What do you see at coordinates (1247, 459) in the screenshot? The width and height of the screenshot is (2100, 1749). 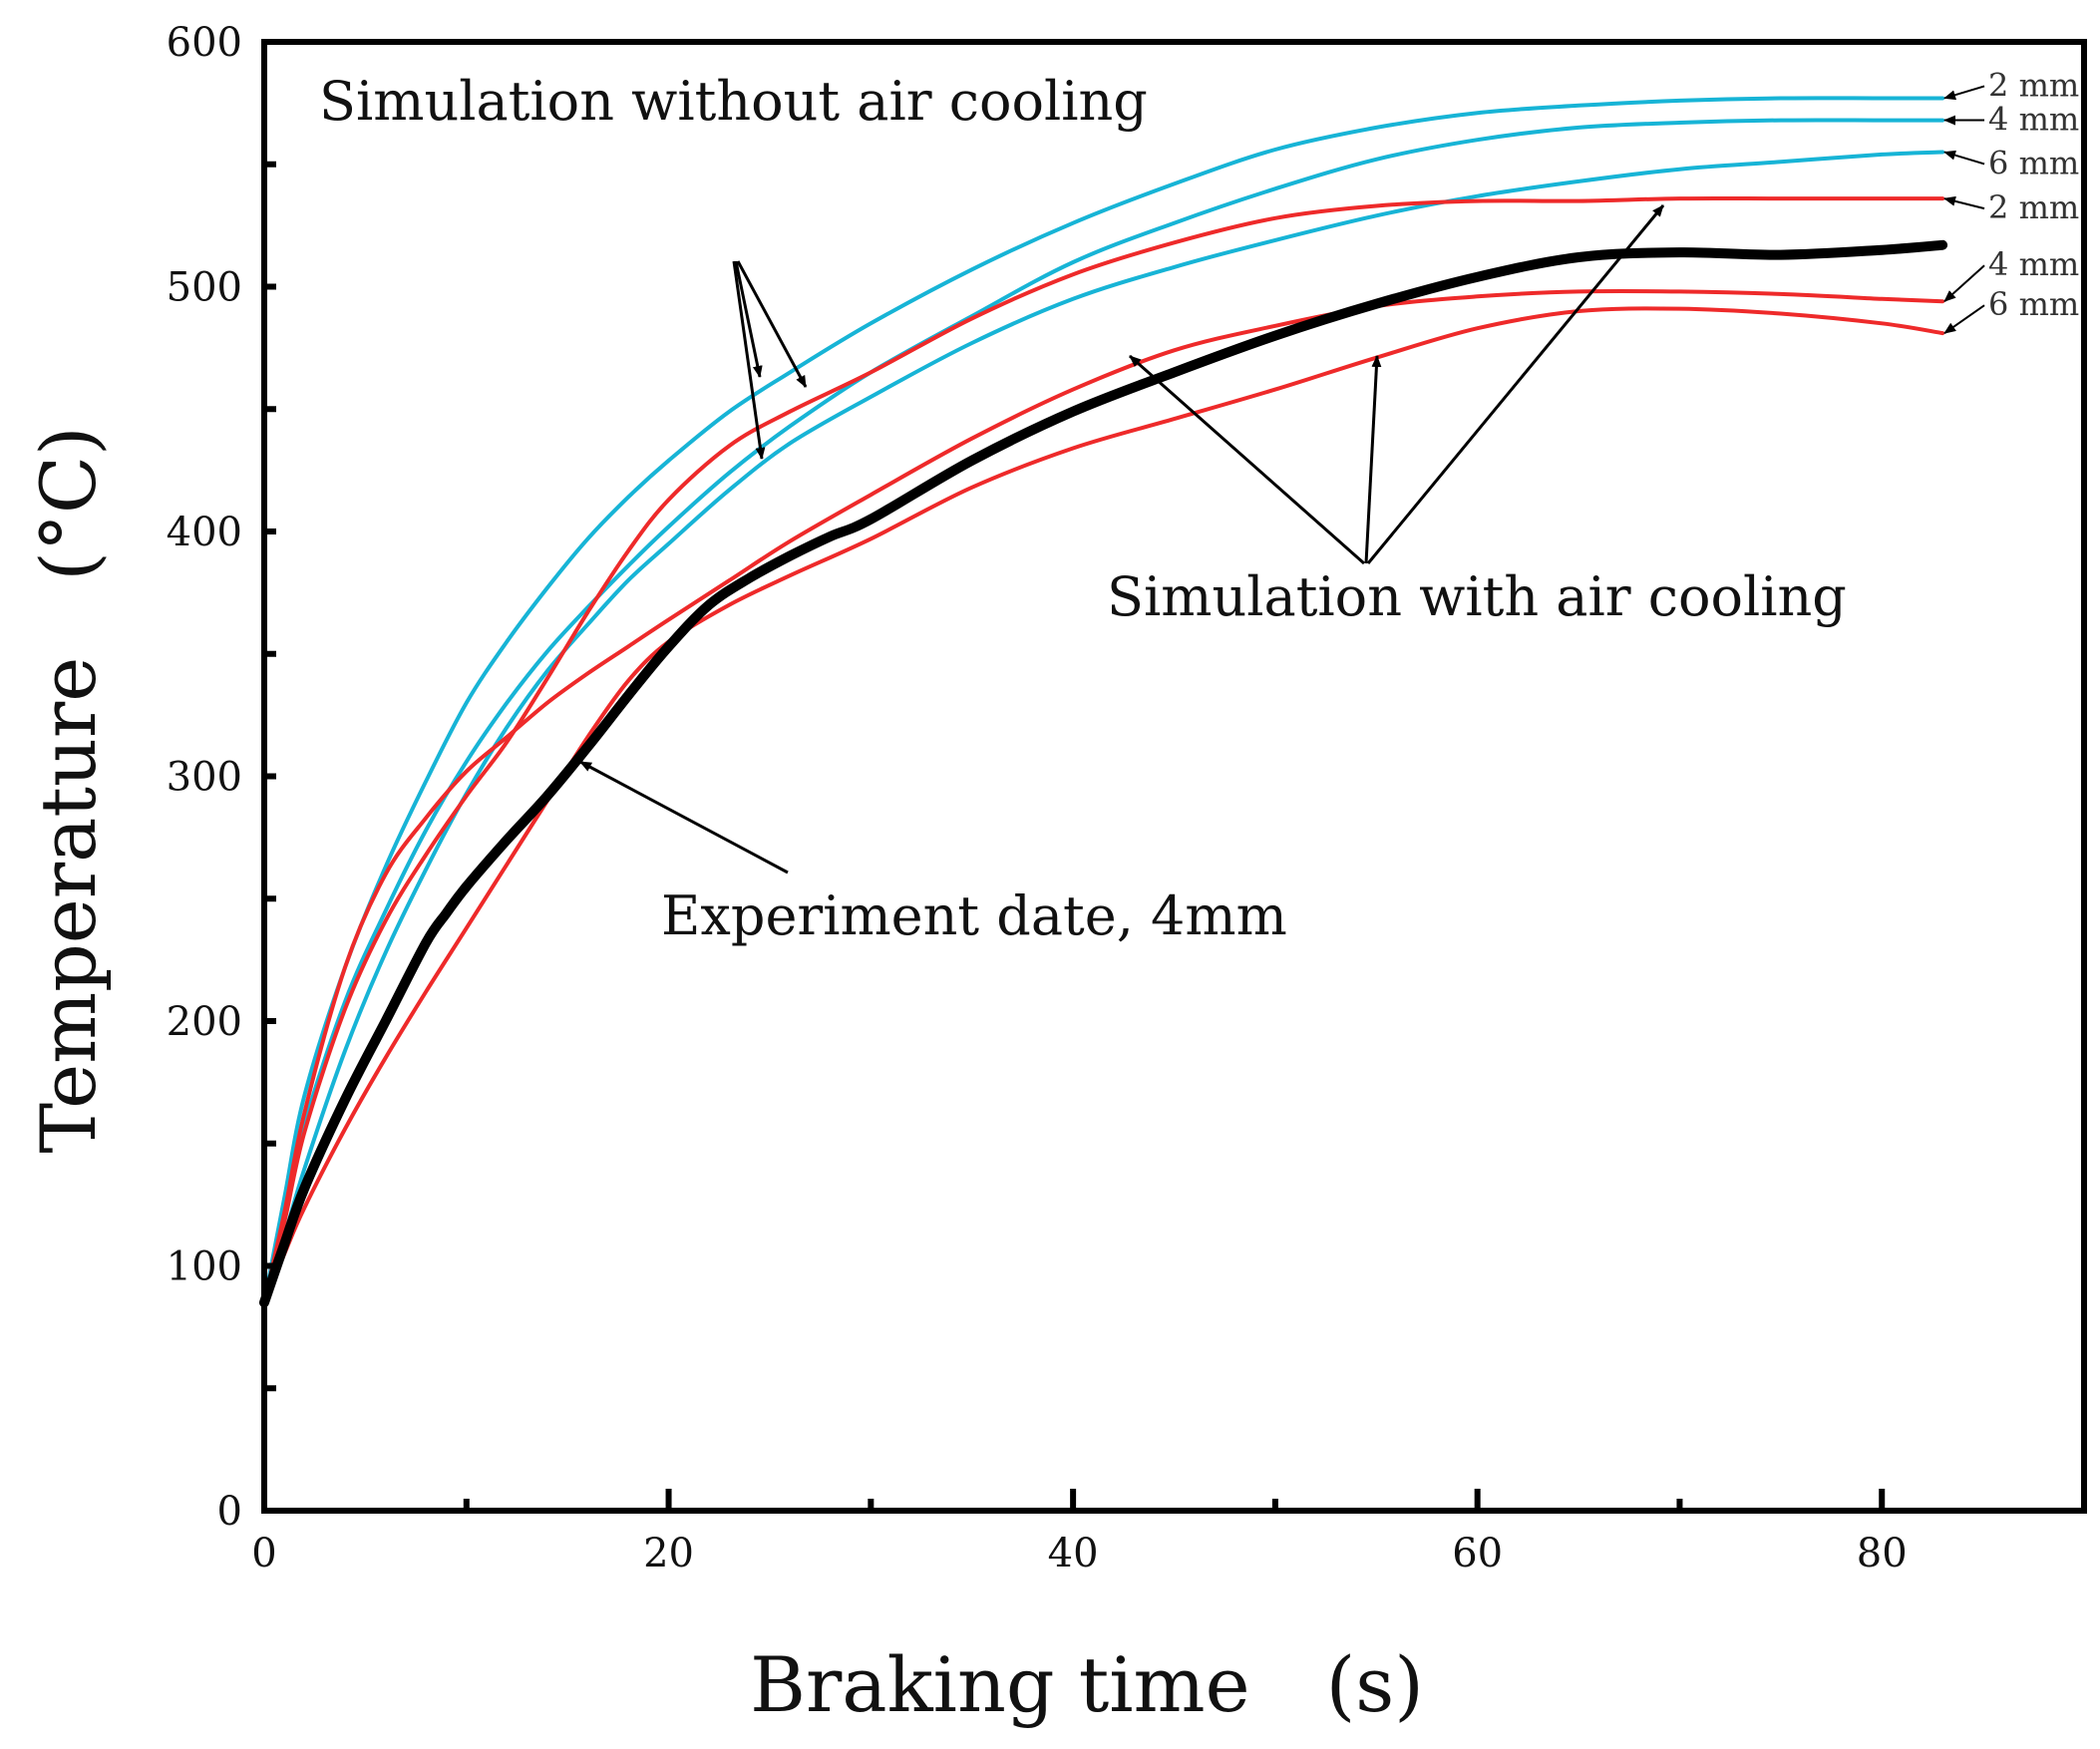 I see `arrow-with-4mm` at bounding box center [1247, 459].